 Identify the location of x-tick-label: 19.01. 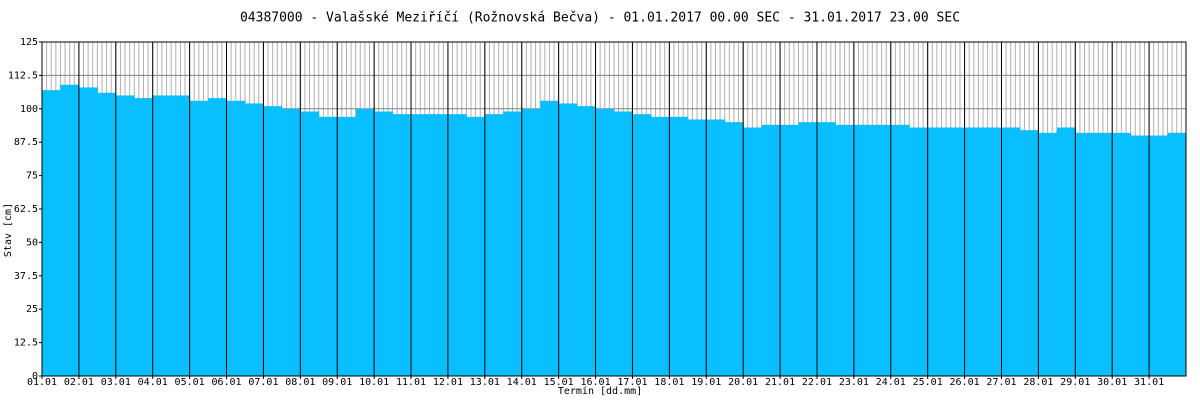
(706, 382).